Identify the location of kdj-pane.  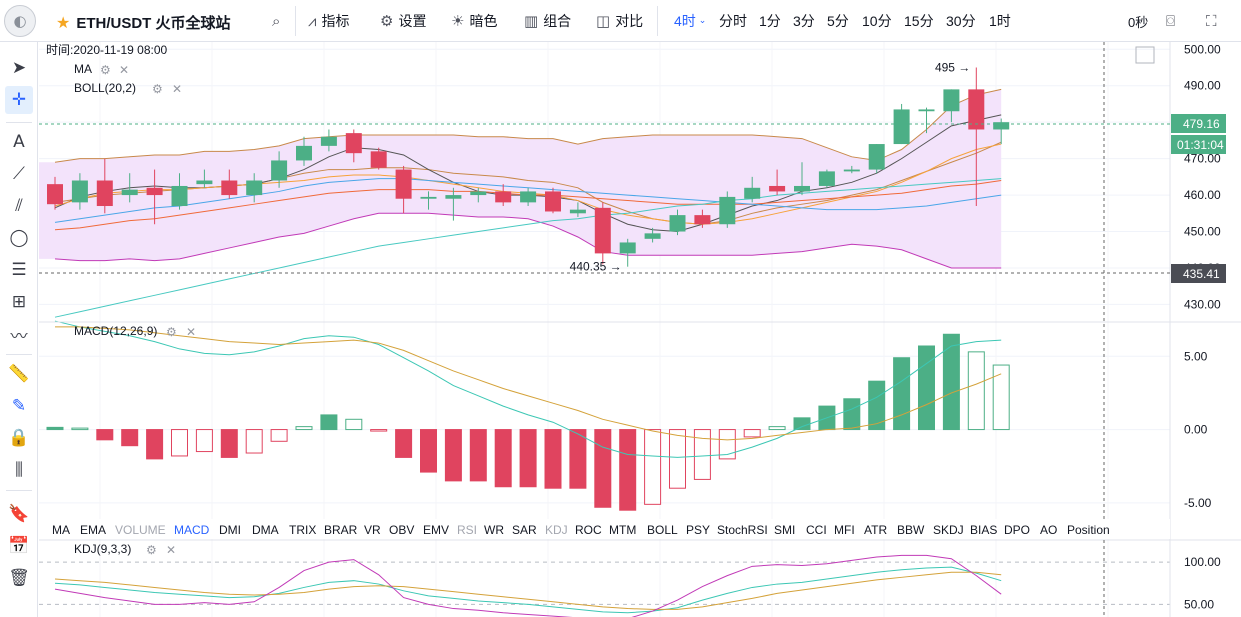
(528, 585).